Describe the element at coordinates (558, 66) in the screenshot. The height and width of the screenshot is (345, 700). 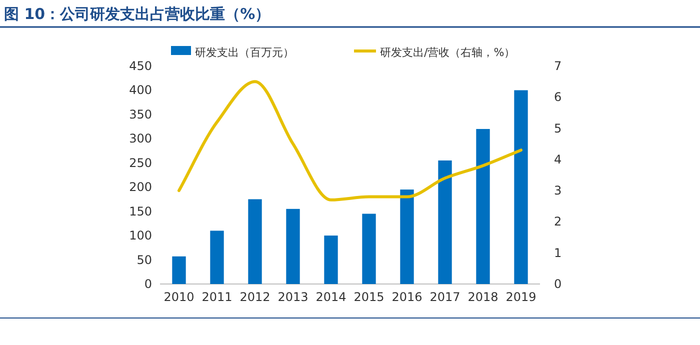
I see `y2-tick-label: 7` at that location.